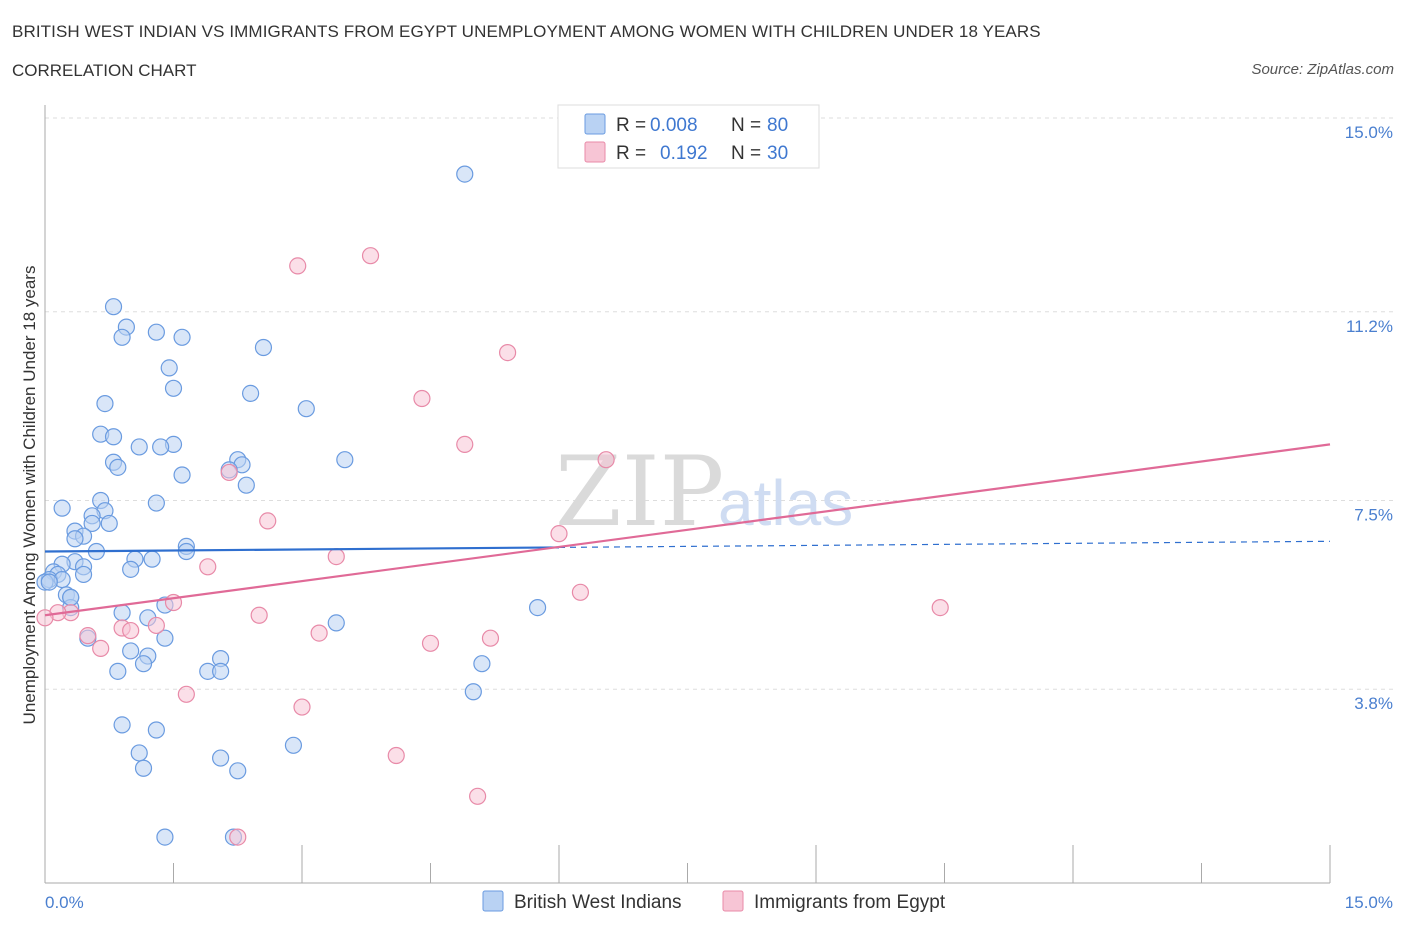  Describe the element at coordinates (595, 124) in the screenshot. I see `legend-swatch-blue` at that location.